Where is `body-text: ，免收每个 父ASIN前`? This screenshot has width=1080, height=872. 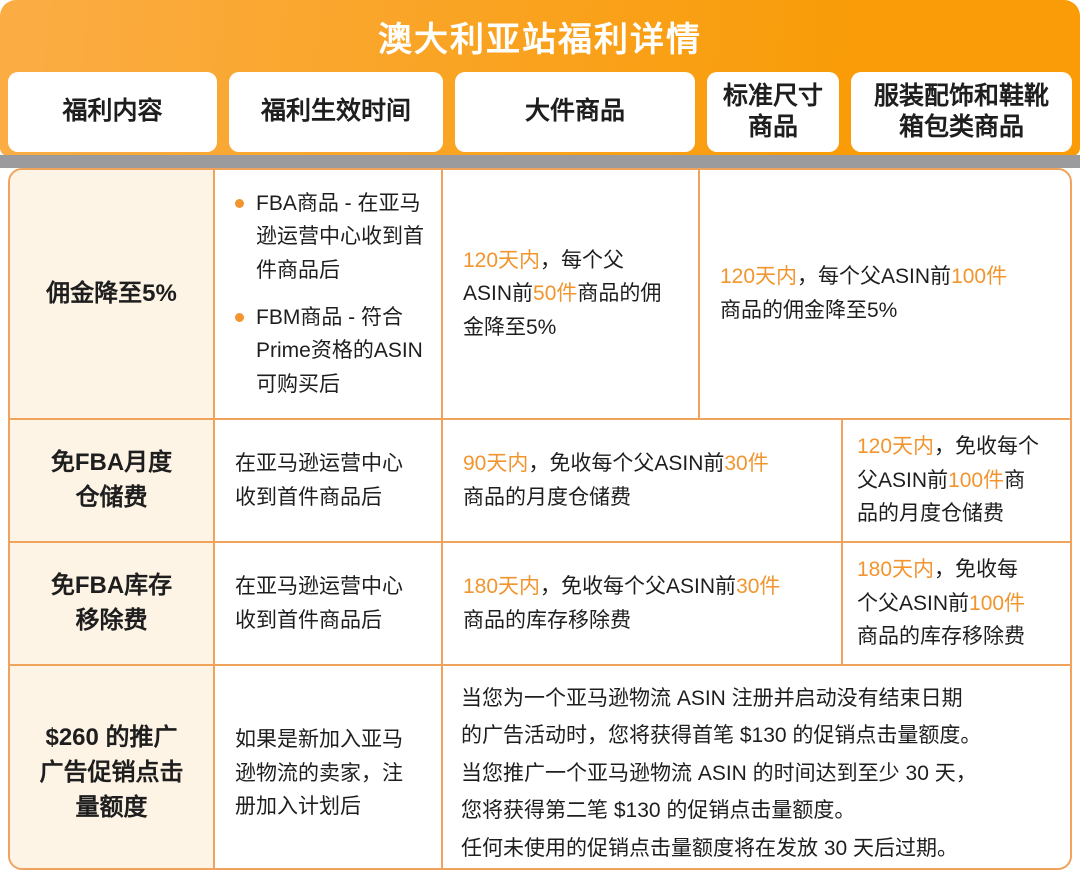
body-text: ，免收每个 父ASIN前 is located at coordinates (948, 463).